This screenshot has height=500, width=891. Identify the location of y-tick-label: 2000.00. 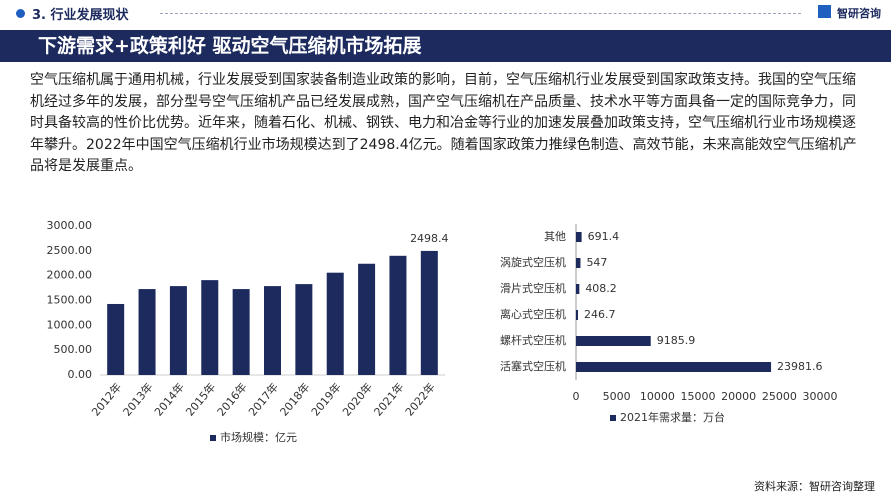
(70, 275).